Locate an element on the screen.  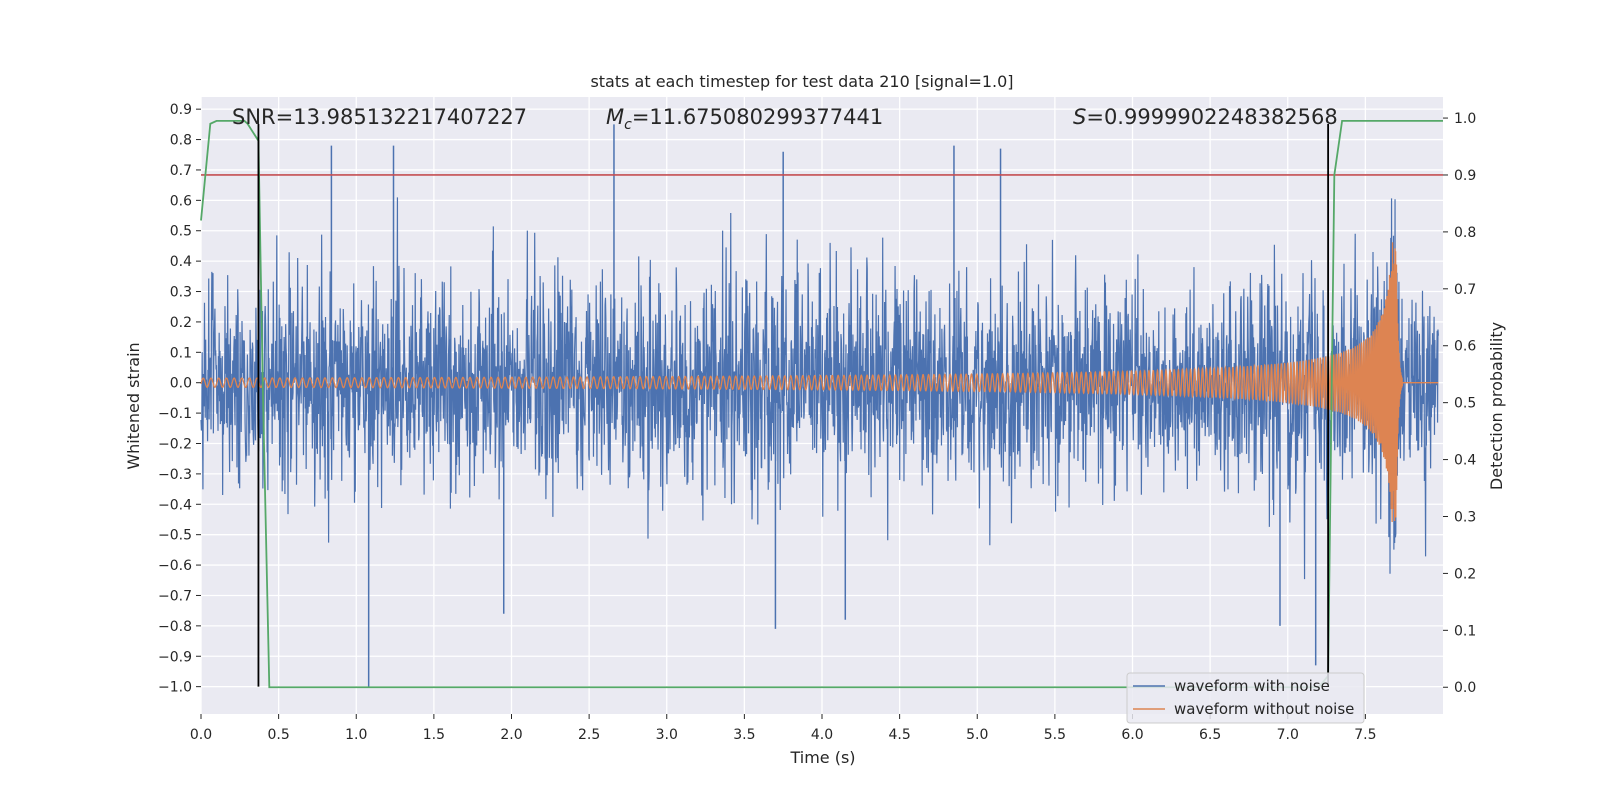
x-tick-label: 2.5 is located at coordinates (589, 735).